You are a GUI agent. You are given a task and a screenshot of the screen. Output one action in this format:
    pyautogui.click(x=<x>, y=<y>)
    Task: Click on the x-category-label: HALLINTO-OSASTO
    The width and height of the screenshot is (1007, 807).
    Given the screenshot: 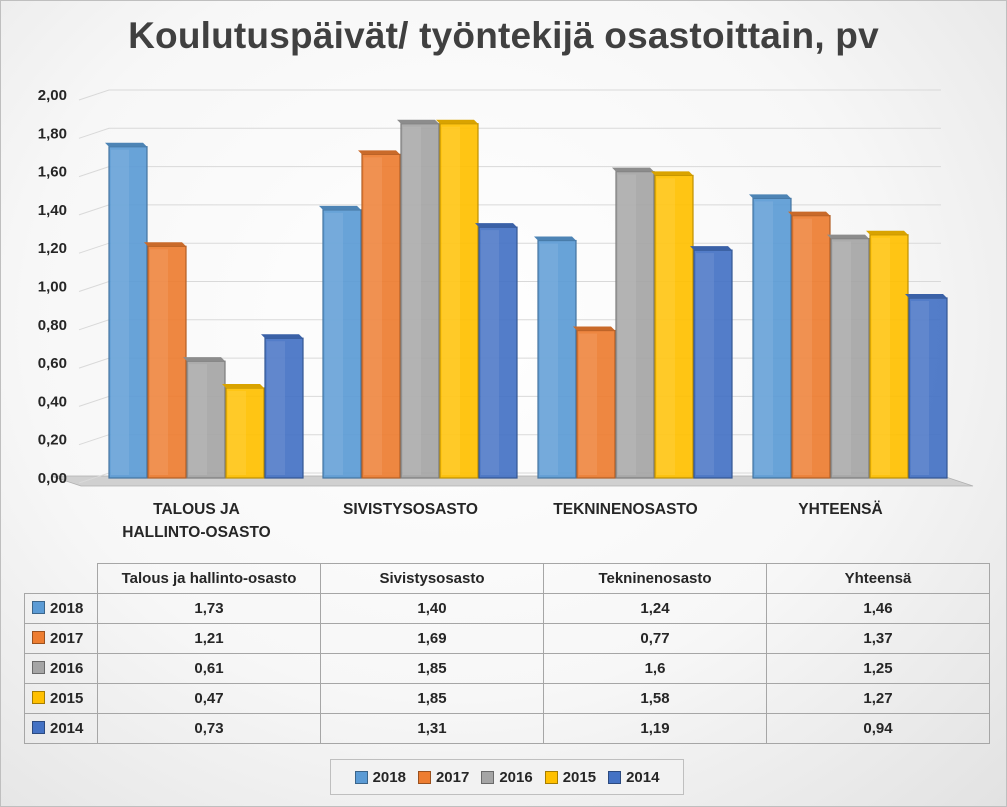 What is the action you would take?
    pyautogui.click(x=196, y=532)
    